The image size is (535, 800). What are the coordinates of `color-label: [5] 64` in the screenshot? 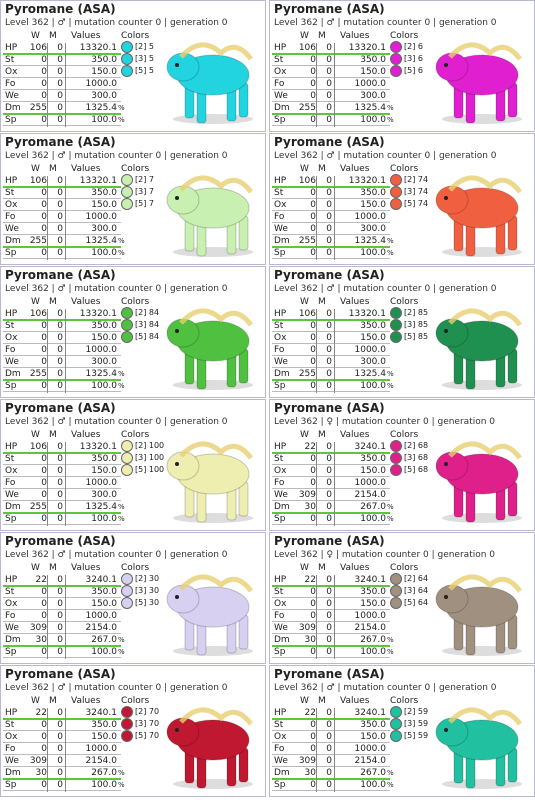 It's located at (416, 602).